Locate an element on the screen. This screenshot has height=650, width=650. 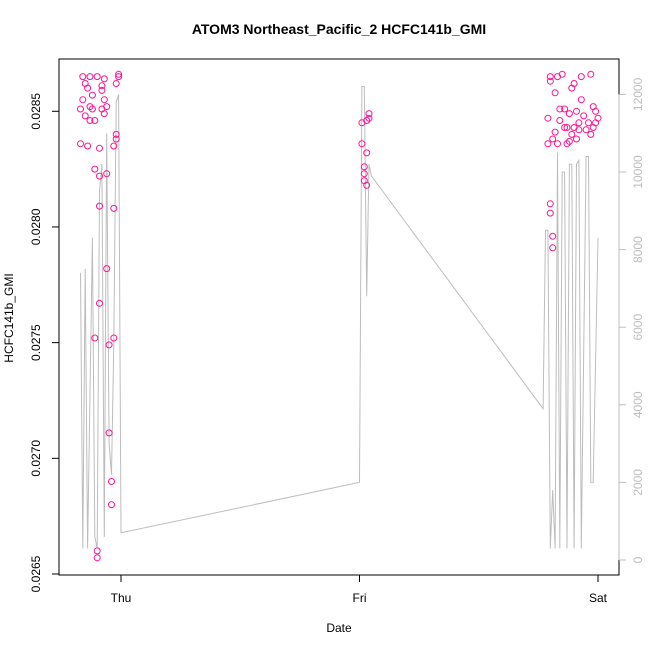
y2-tick-label: 12000 is located at coordinates (638, 94).